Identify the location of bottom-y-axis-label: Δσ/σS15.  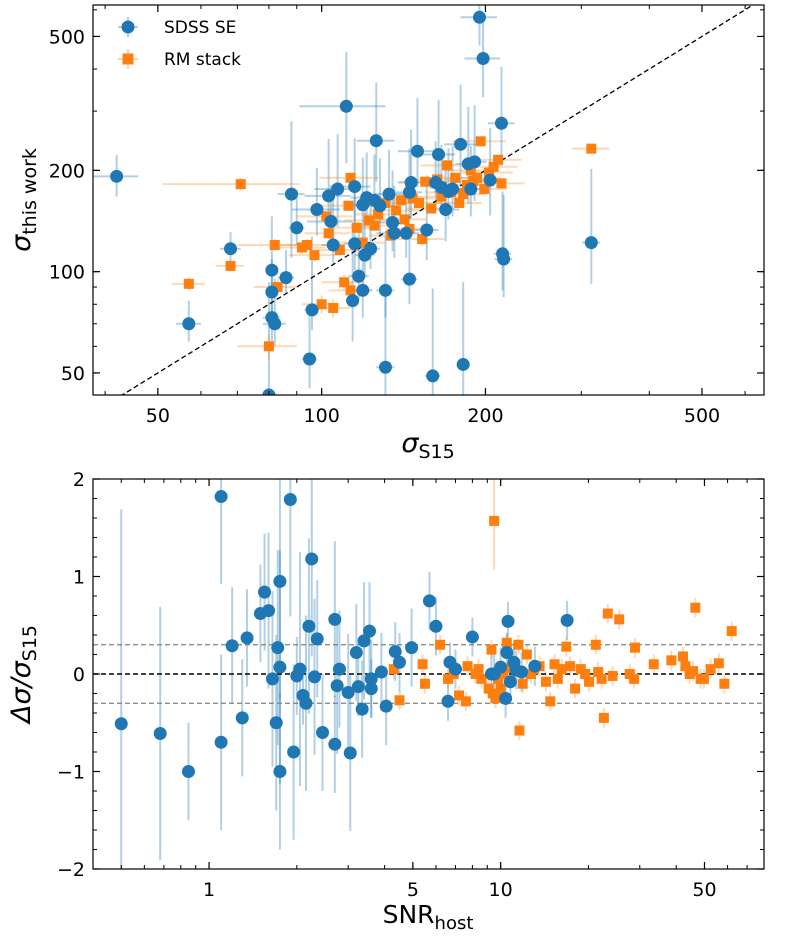
(23, 675).